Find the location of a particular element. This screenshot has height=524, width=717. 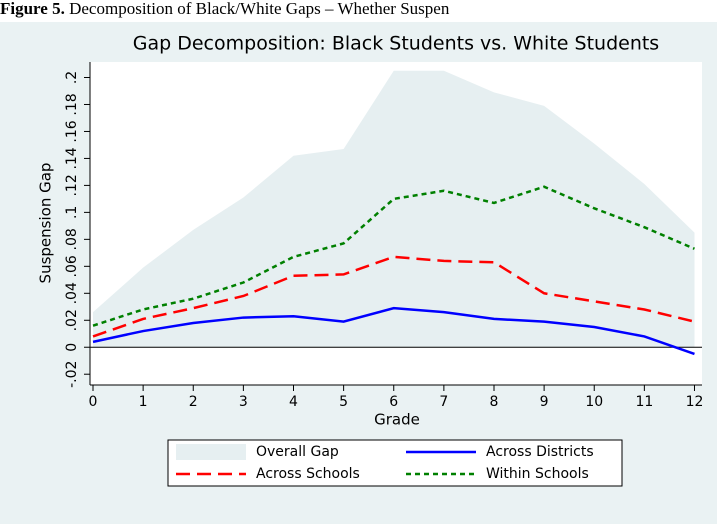

y-tick-label: -.02 is located at coordinates (72, 374).